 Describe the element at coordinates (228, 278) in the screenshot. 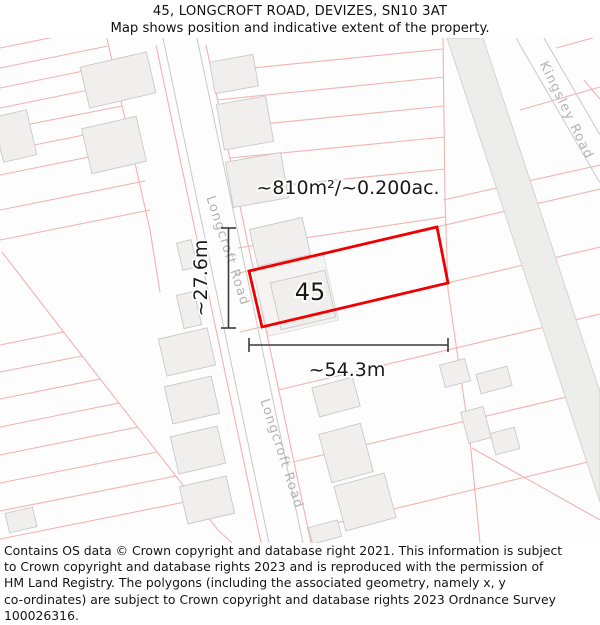

I see `height-dimension` at that location.